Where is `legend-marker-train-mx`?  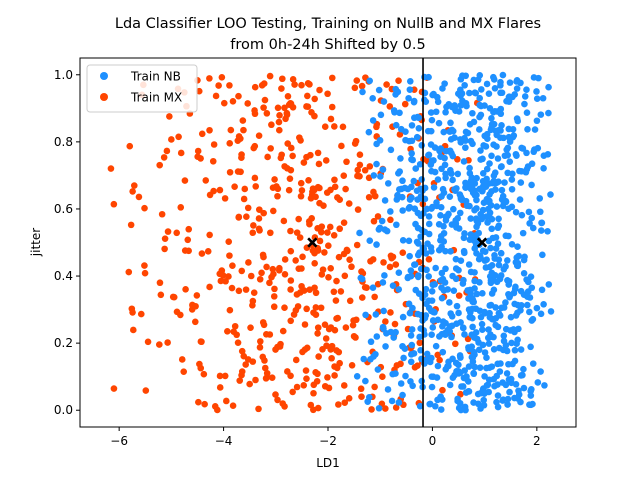 legend-marker-train-mx is located at coordinates (104, 97).